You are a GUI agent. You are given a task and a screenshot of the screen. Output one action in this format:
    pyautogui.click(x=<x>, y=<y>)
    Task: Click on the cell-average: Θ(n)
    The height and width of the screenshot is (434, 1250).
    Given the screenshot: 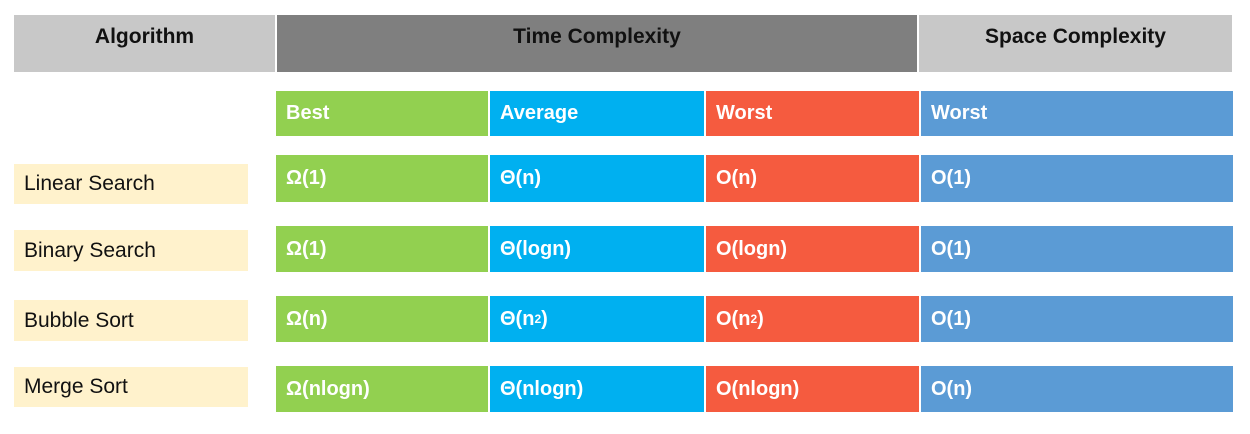 What is the action you would take?
    pyautogui.click(x=597, y=178)
    